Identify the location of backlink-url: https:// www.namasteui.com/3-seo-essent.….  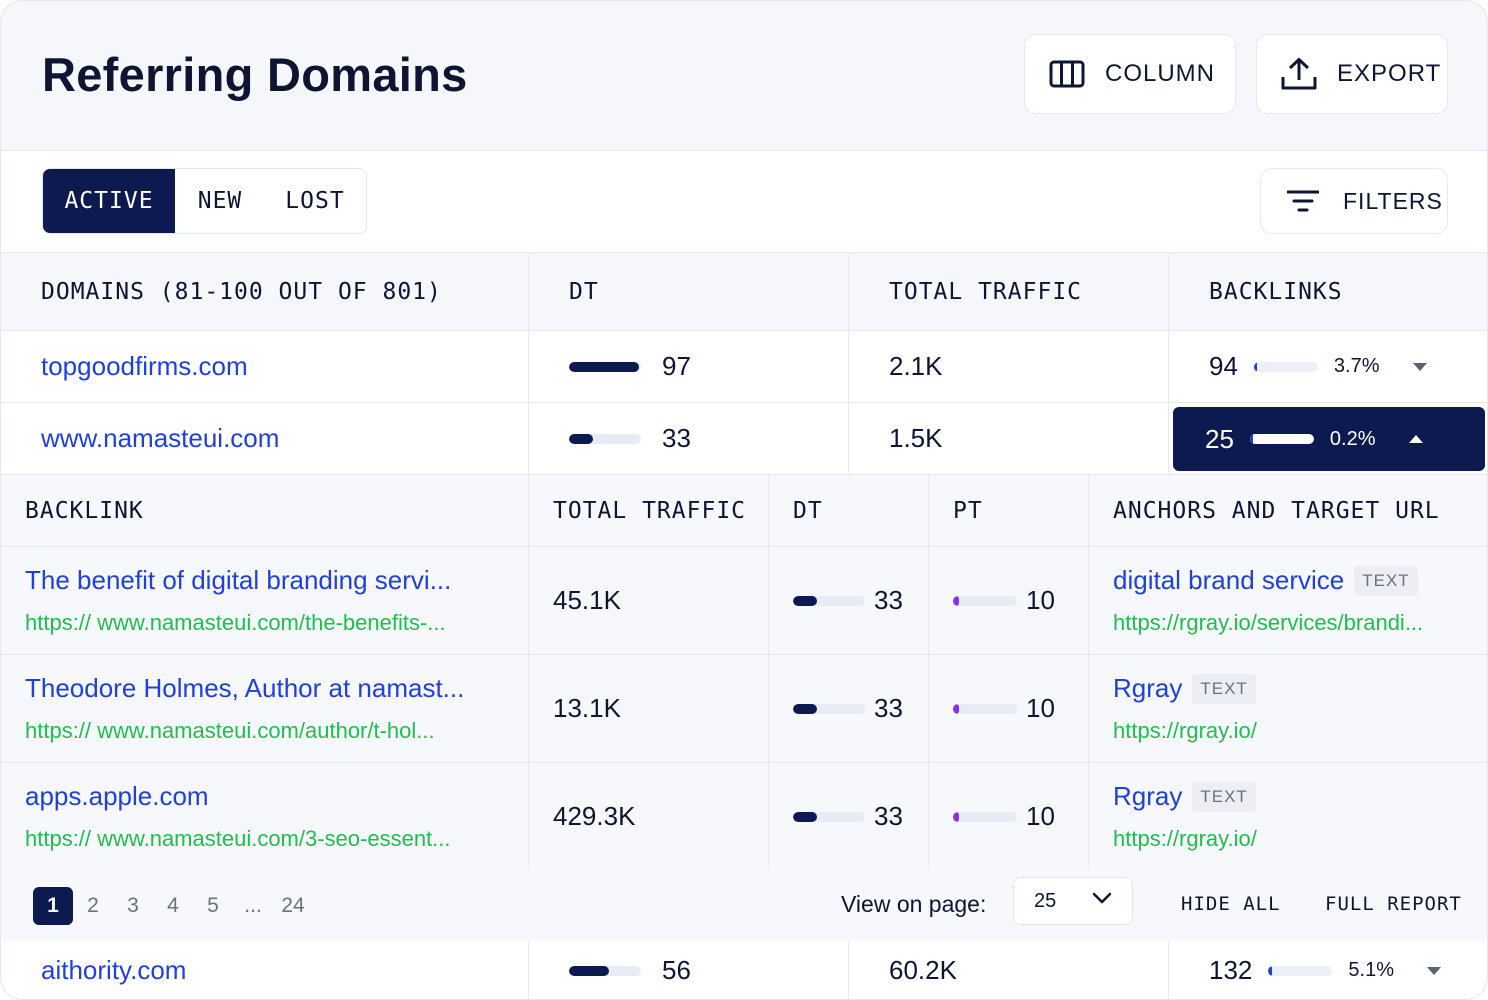
(238, 838).